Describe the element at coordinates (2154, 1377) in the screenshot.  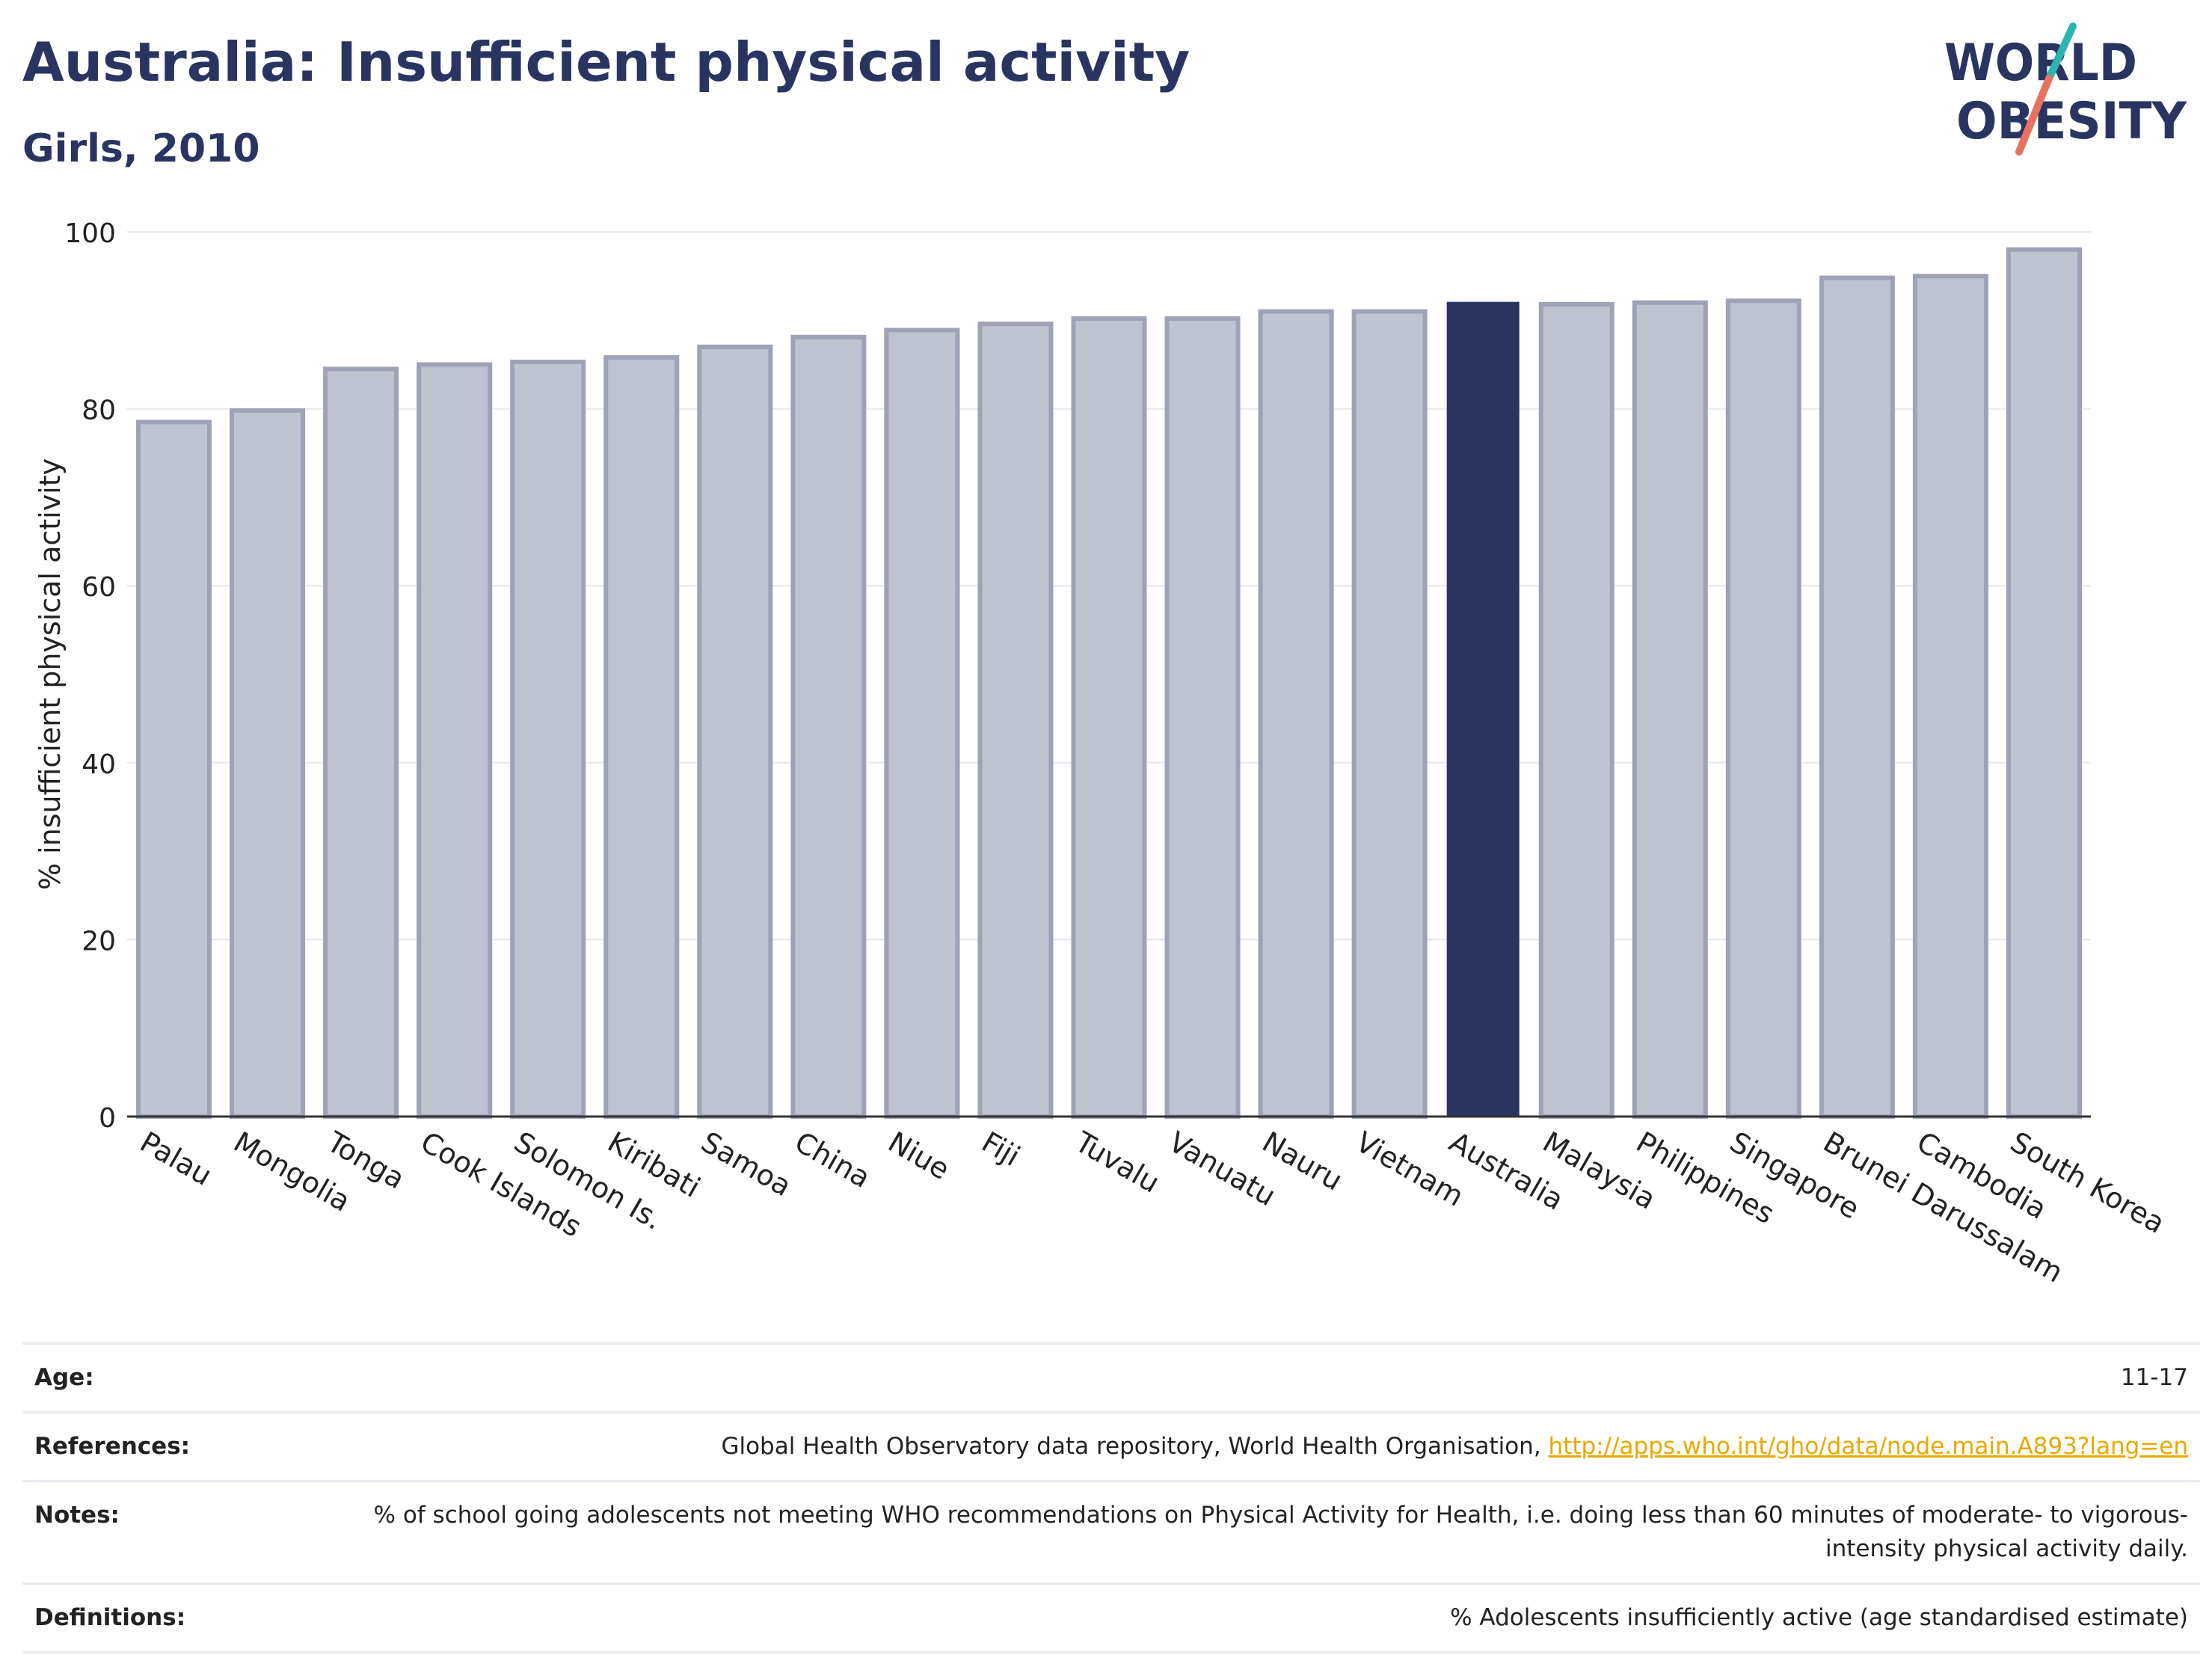
I see `info-value-text: 11-17` at that location.